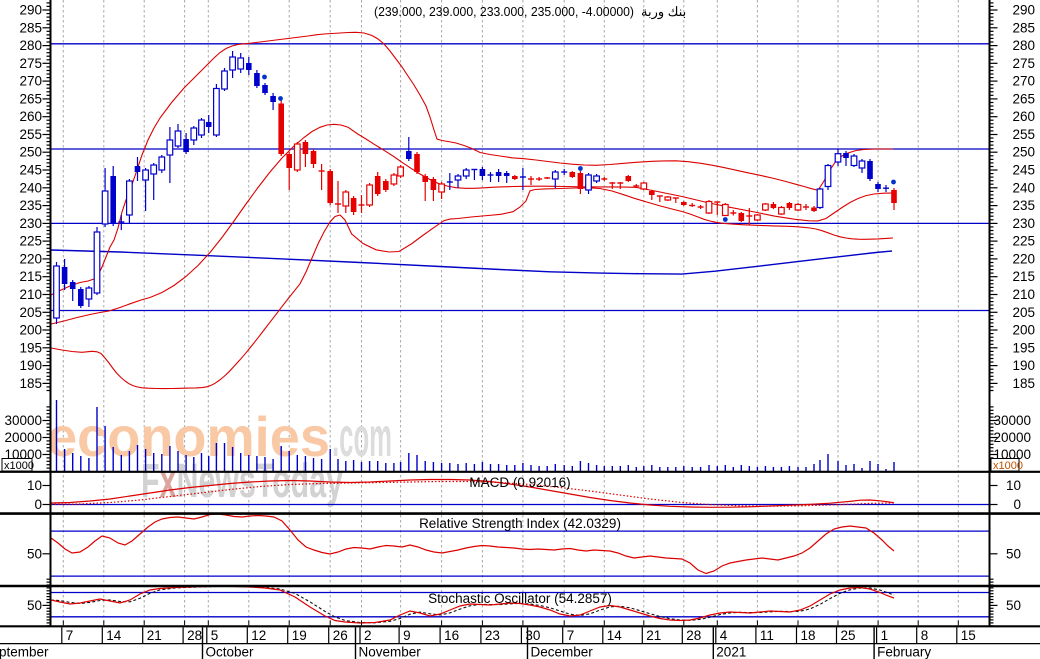 The height and width of the screenshot is (659, 1040). I want to click on svg-text: economies, so click(188, 436).